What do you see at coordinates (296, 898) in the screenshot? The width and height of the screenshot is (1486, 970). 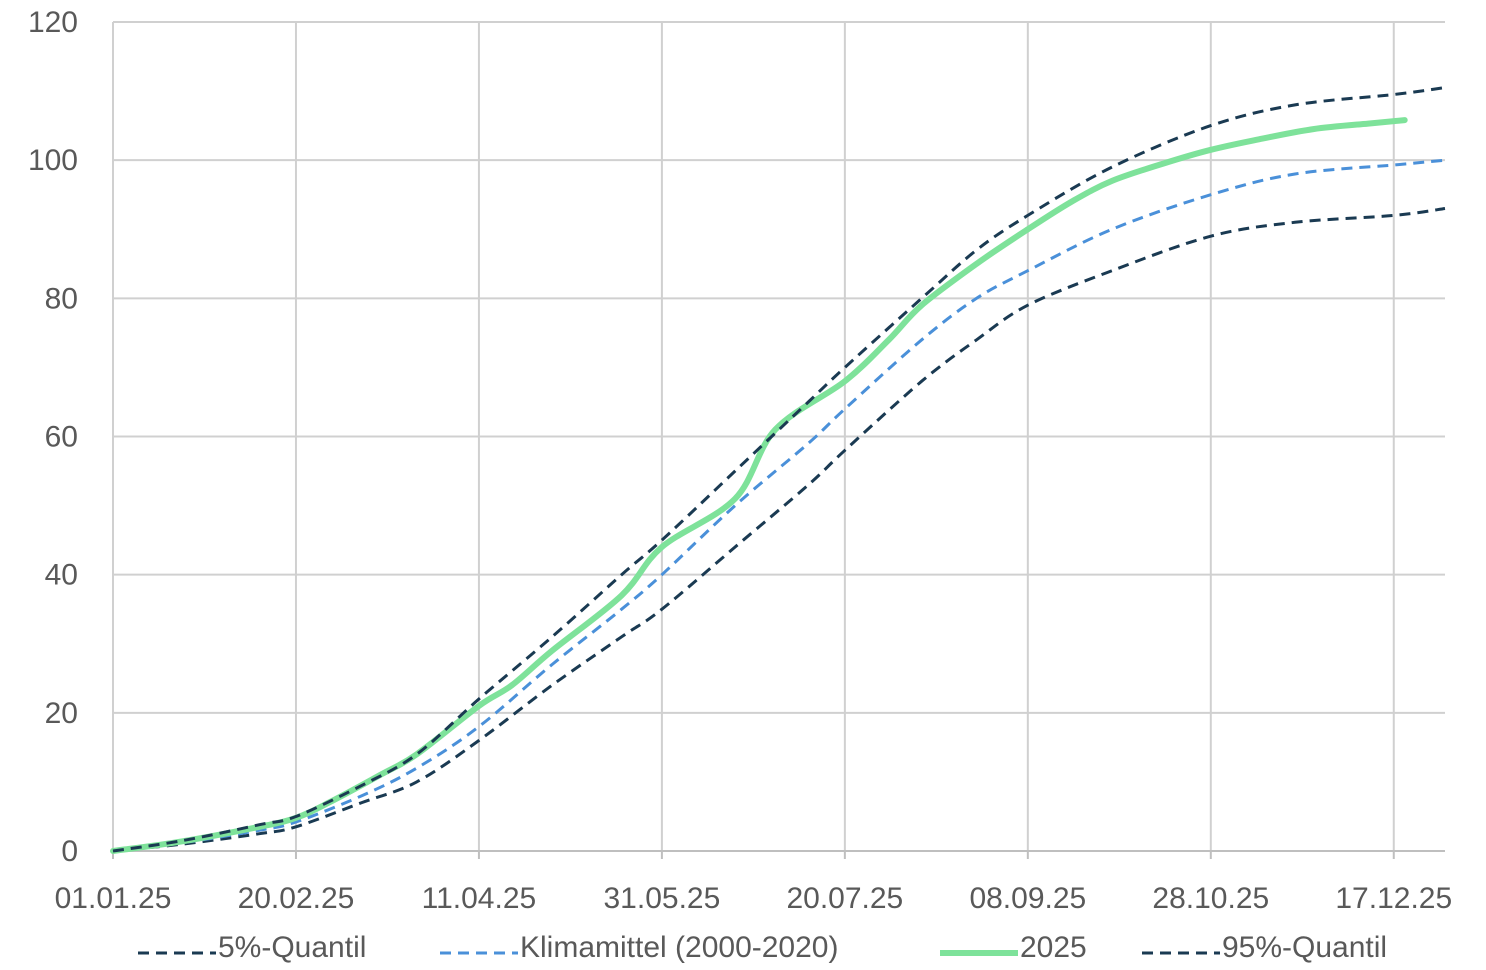 I see `x-tick-label: 20.02.25` at bounding box center [296, 898].